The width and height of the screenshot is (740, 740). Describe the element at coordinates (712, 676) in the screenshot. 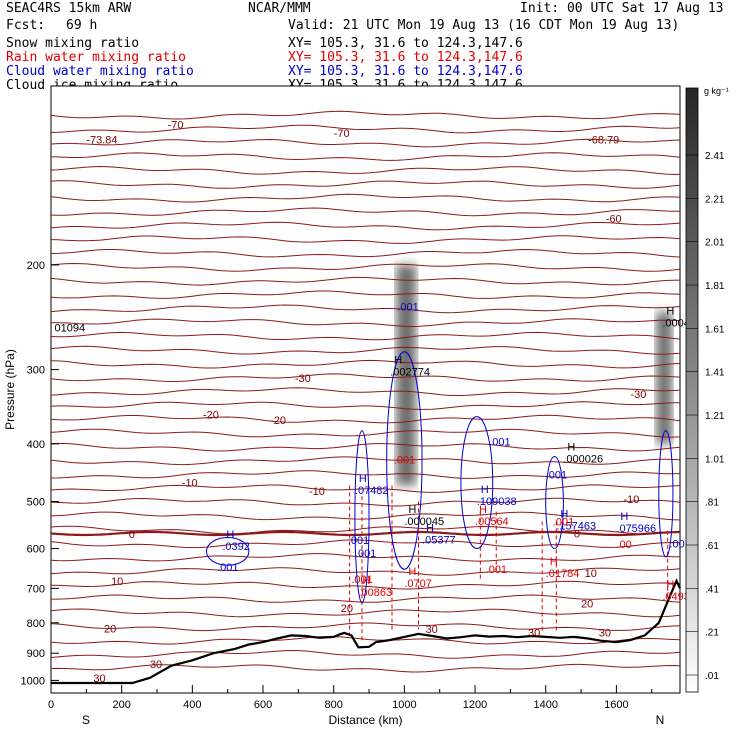

I see `colorbar-label: .01` at that location.